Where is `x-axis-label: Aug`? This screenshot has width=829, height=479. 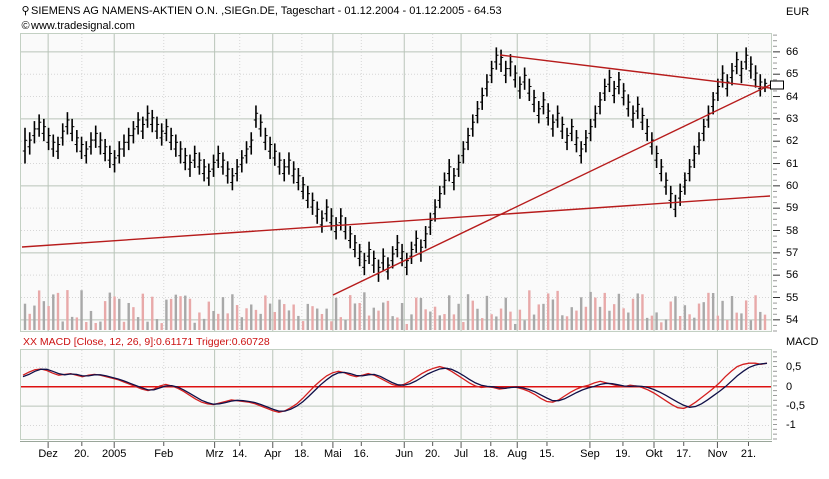
x-axis-label: Aug is located at coordinates (517, 454).